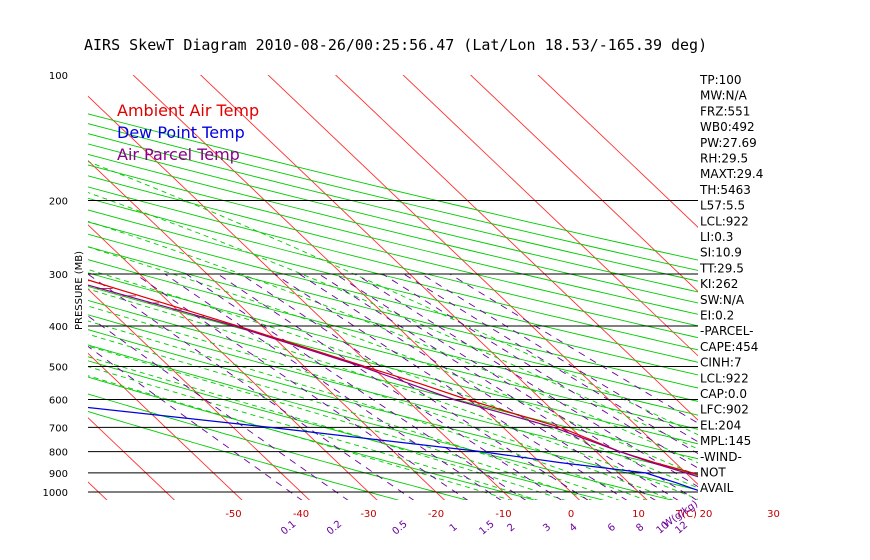 The image size is (870, 560). I want to click on profile-dew-point-temp, so click(393, 449).